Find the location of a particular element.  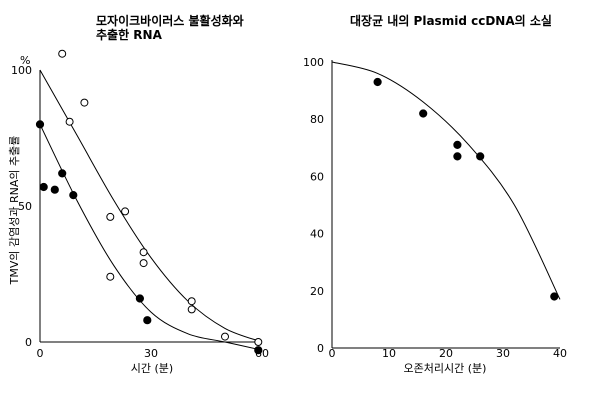

y-tick-label: 50 is located at coordinates (25, 206).